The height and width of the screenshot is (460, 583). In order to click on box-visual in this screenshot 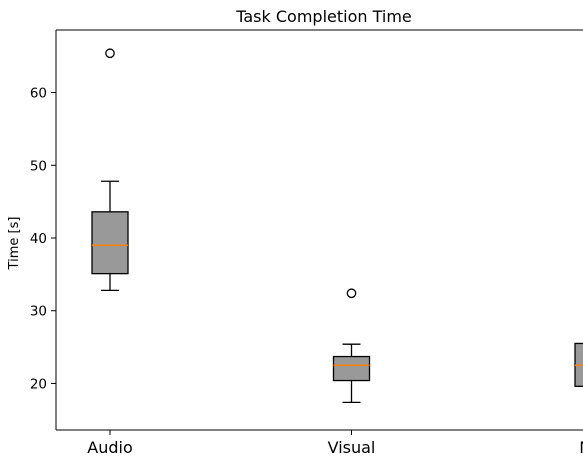, I will do `click(351, 368)`.